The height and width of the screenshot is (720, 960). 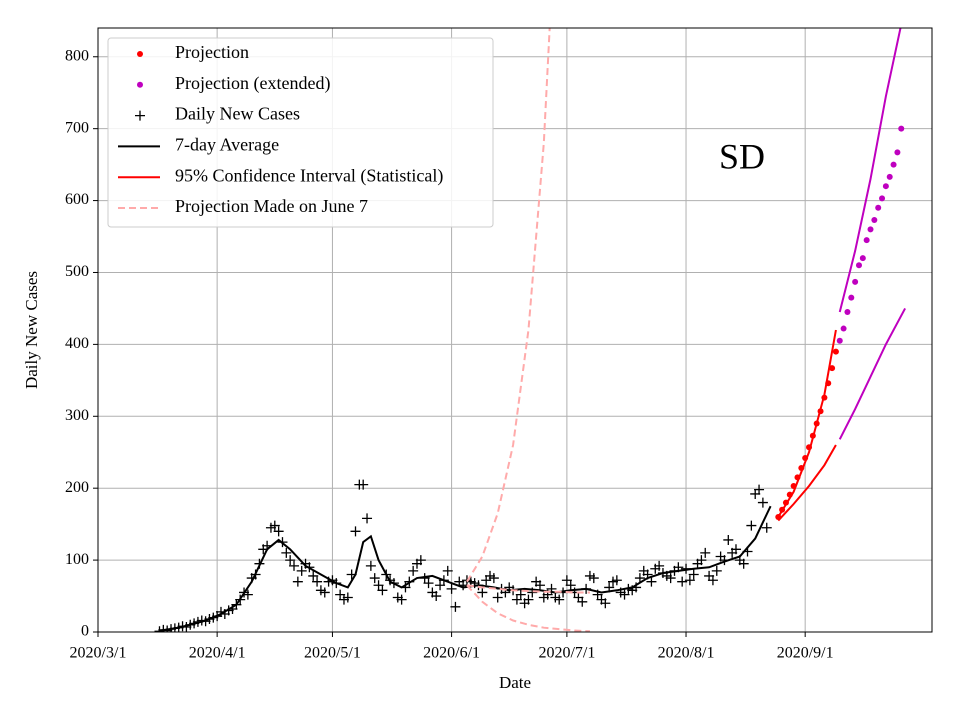 What do you see at coordinates (98, 653) in the screenshot?
I see `x-tick-label: 2020/3/1` at bounding box center [98, 653].